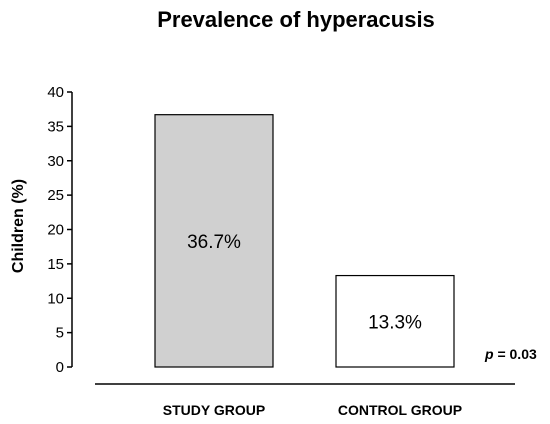  Describe the element at coordinates (515, 354) in the screenshot. I see `p-value-text: = 0.03` at that location.